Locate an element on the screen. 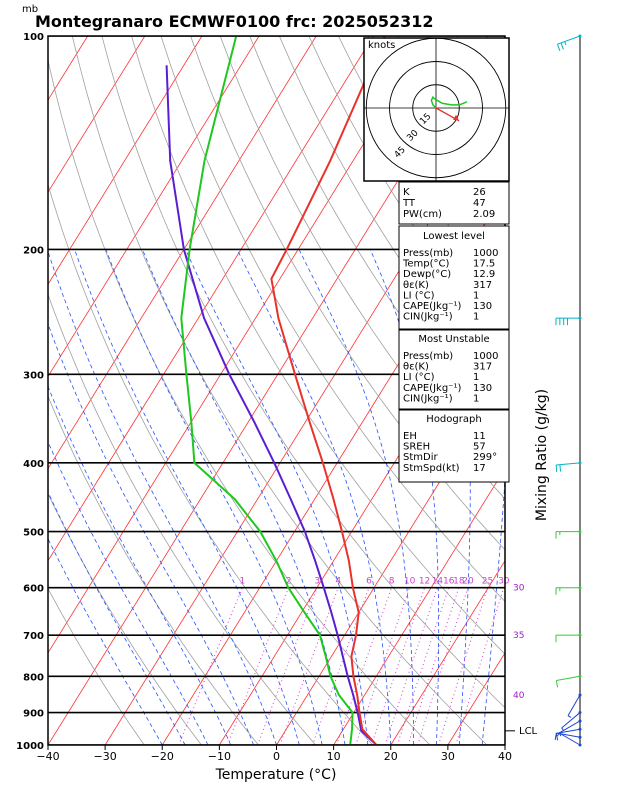 Image resolution: width=618 pixels, height=800 pixels. temperature-tick-label: −10 is located at coordinates (219, 756).